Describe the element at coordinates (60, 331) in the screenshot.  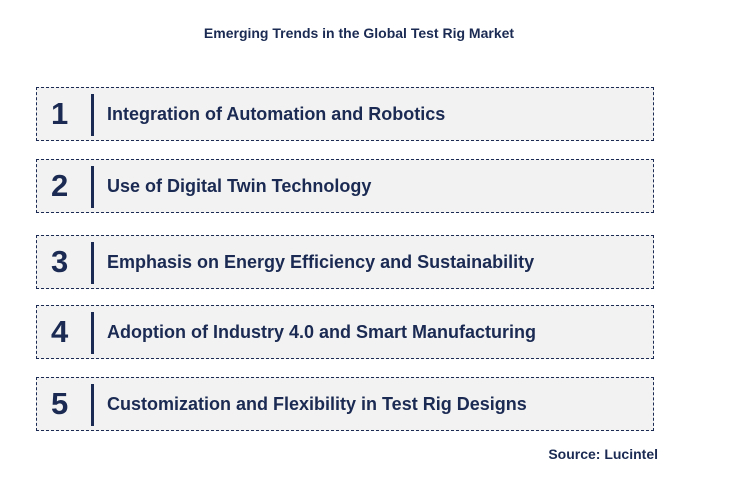
I see `trend-number: 4` at that location.